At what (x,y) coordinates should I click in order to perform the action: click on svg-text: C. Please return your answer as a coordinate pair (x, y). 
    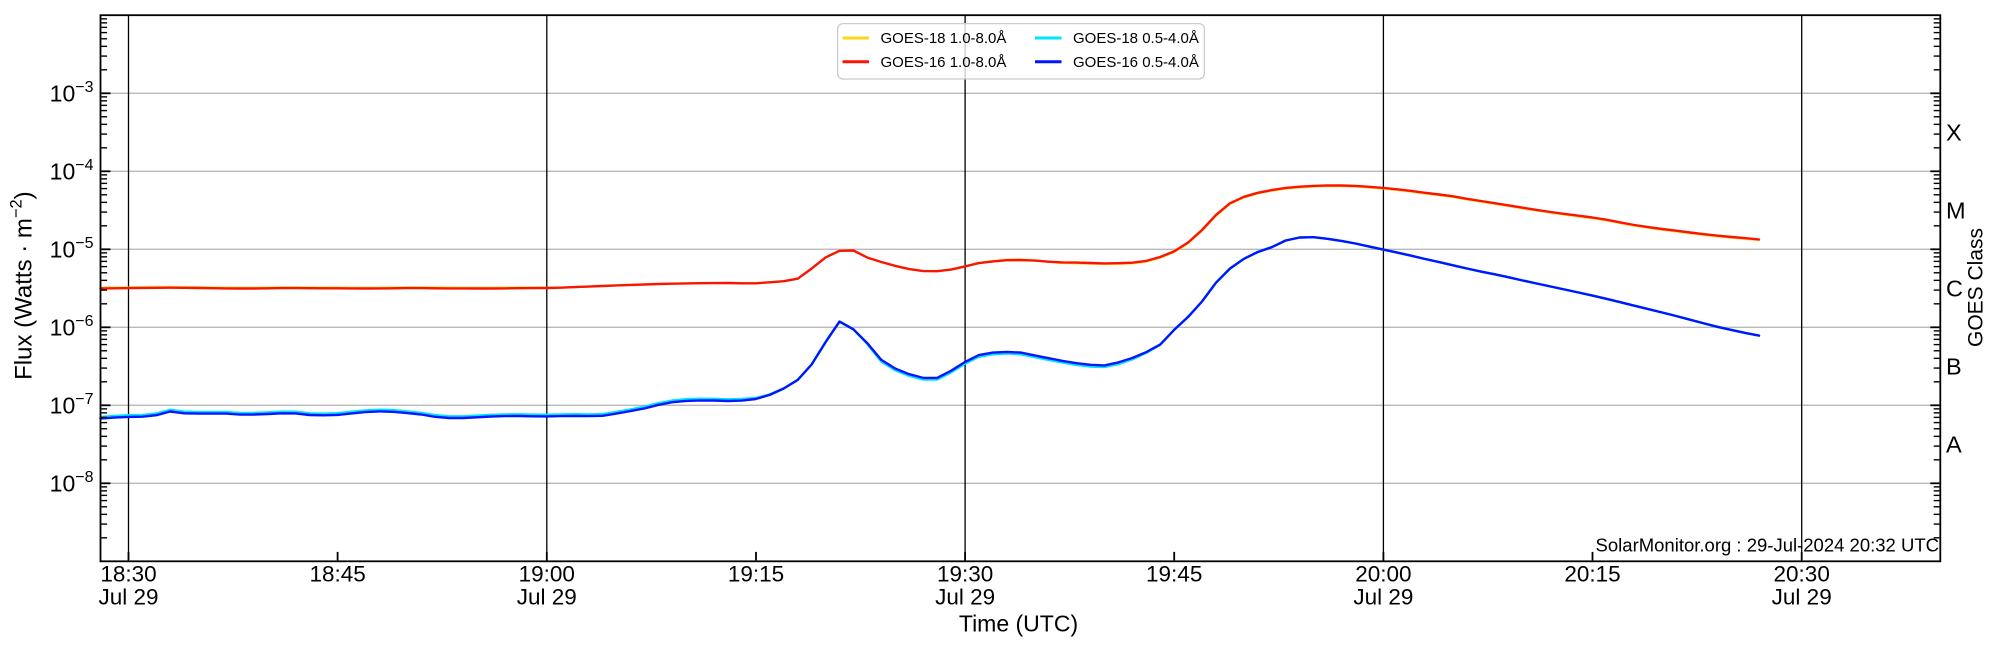
    Looking at the image, I should click on (1954, 288).